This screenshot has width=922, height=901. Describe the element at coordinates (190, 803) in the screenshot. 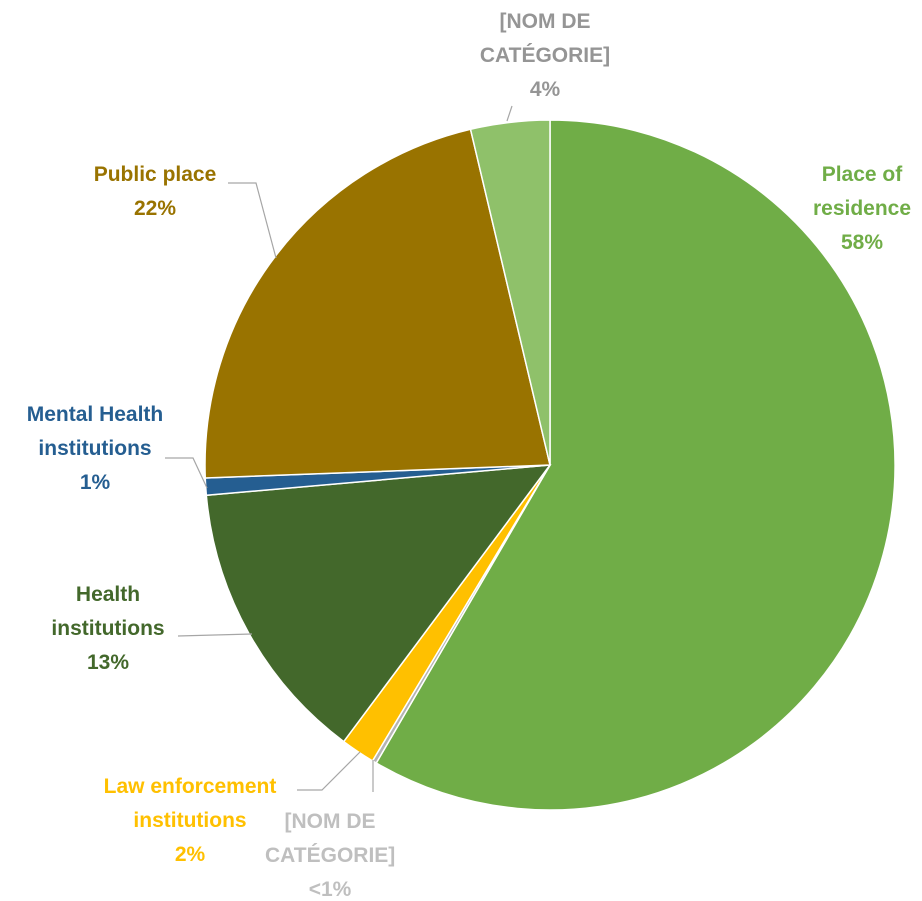

I see `category-name: Law enforcement institutions` at that location.